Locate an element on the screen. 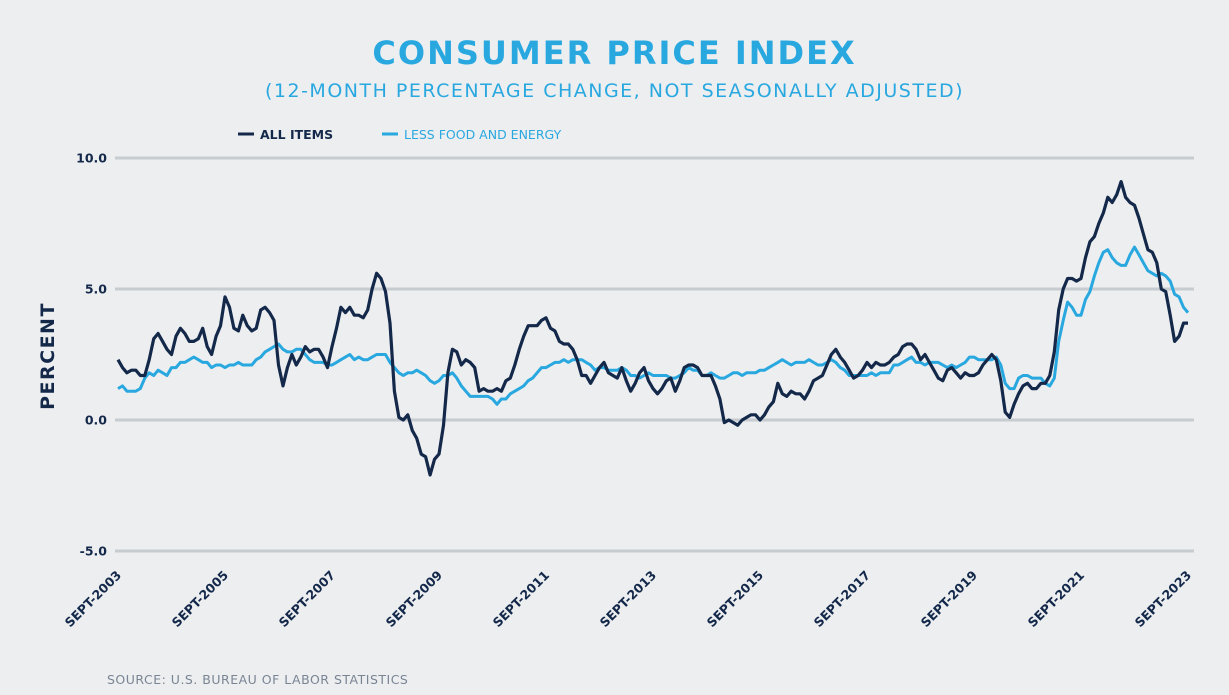  legend-item: ALL ITEMS is located at coordinates (285, 134).